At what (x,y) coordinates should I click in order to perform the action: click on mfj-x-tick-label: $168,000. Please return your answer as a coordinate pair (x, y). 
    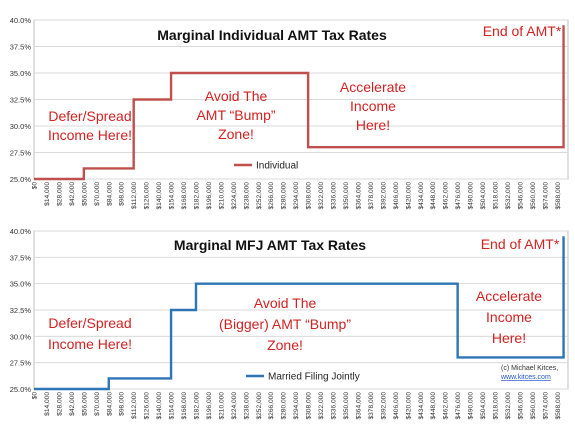
    Looking at the image, I should click on (184, 406).